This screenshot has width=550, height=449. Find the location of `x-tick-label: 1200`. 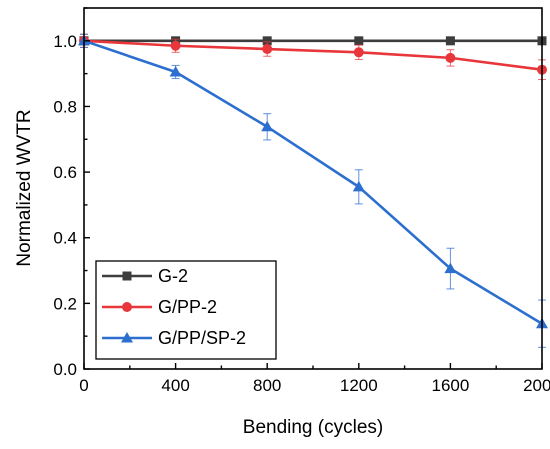

x-tick-label: 1200 is located at coordinates (359, 385).